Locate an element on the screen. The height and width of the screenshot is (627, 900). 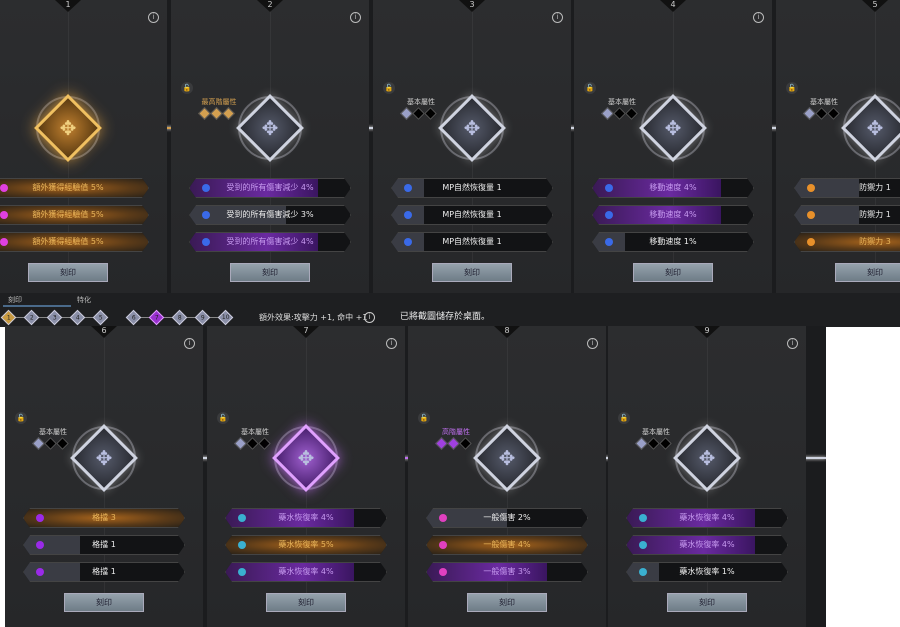
slot-number: 7 is located at coordinates (306, 332).